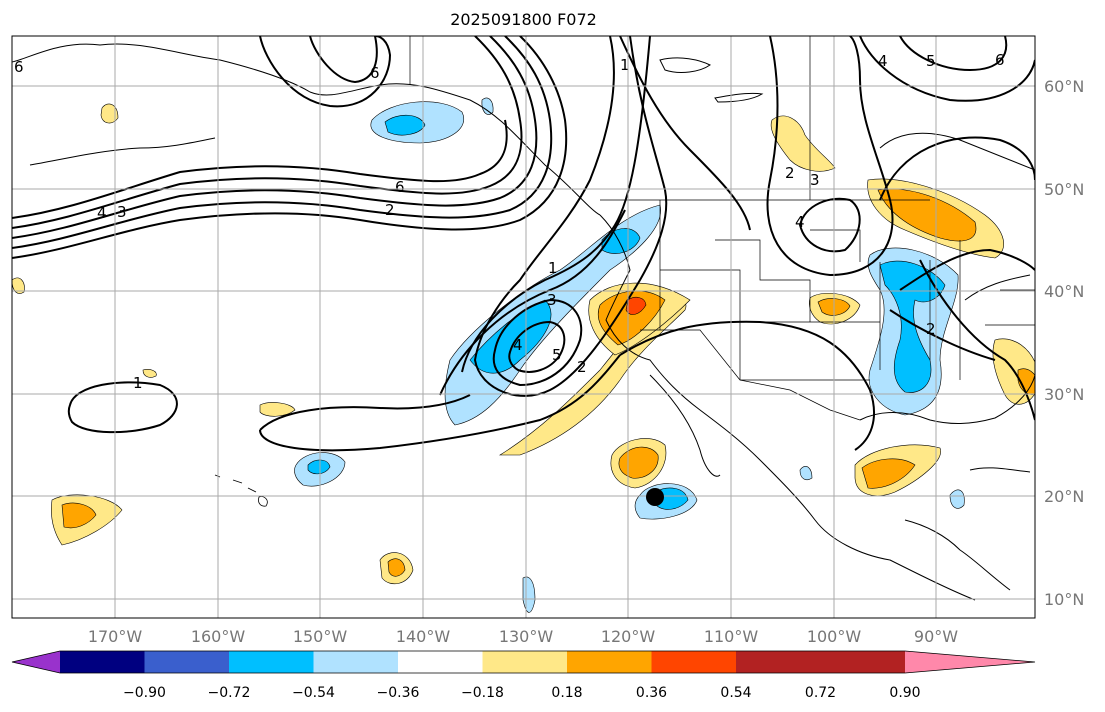 This screenshot has height=712, width=1105. What do you see at coordinates (628, 636) in the screenshot?
I see `lon-label: 120°W` at bounding box center [628, 636].